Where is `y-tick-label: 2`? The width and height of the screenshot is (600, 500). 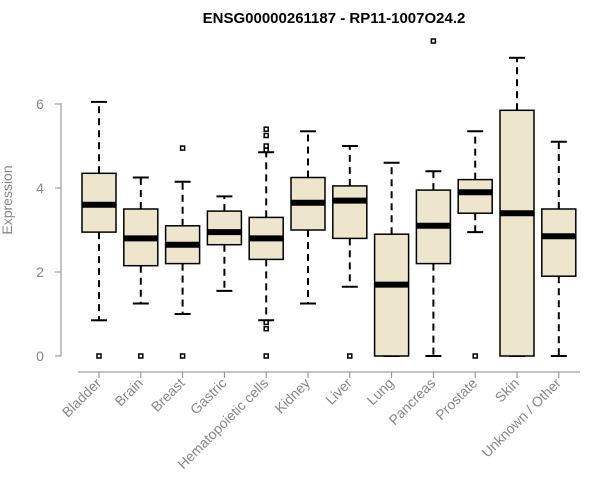
y-tick-label: 2 is located at coordinates (40, 272).